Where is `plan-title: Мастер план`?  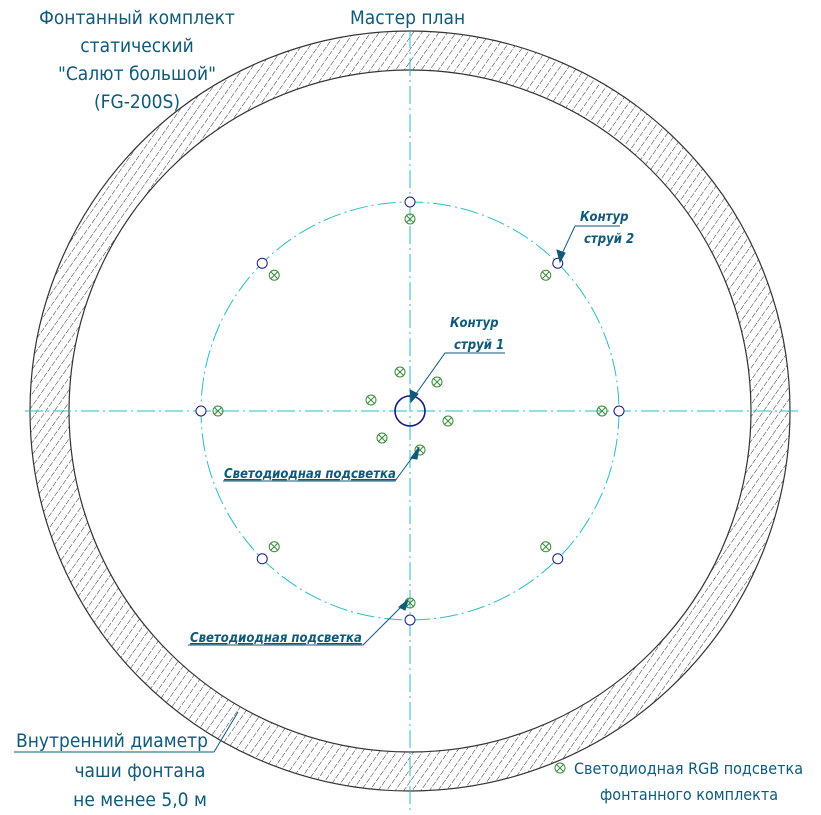
plan-title: Мастер план is located at coordinates (407, 18).